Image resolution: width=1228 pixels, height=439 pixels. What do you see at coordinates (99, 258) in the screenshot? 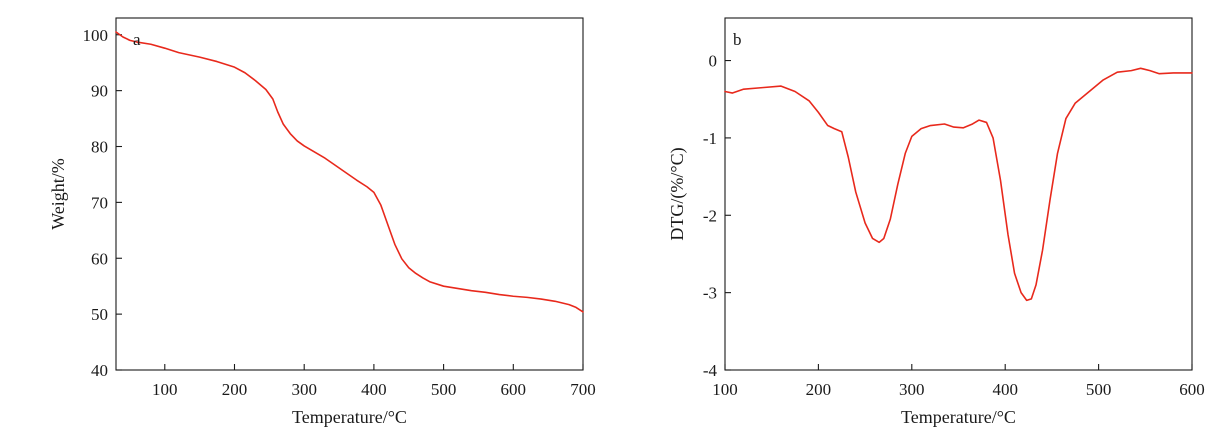
I see `panel-a-y-tick-label: 60` at bounding box center [99, 258].